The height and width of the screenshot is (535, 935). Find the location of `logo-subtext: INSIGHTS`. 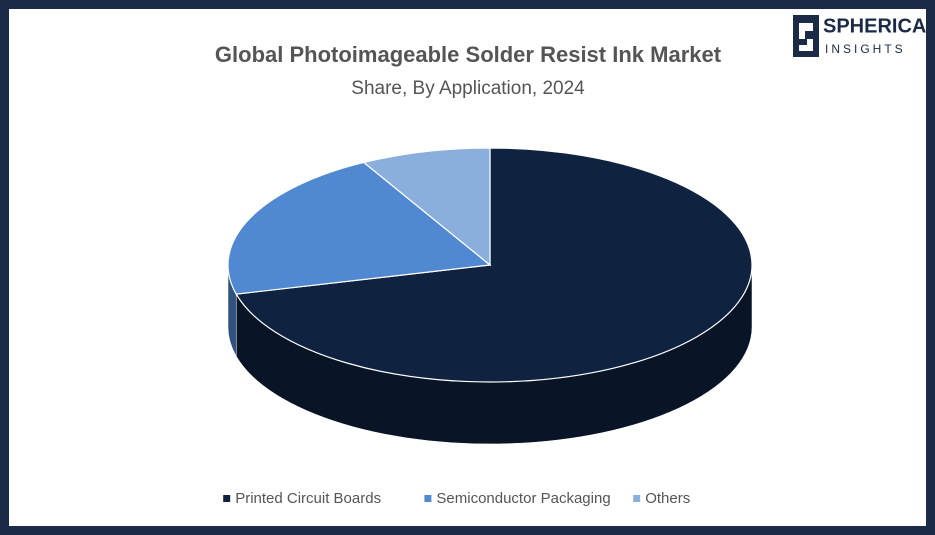

logo-subtext: INSIGHTS is located at coordinates (865, 49).